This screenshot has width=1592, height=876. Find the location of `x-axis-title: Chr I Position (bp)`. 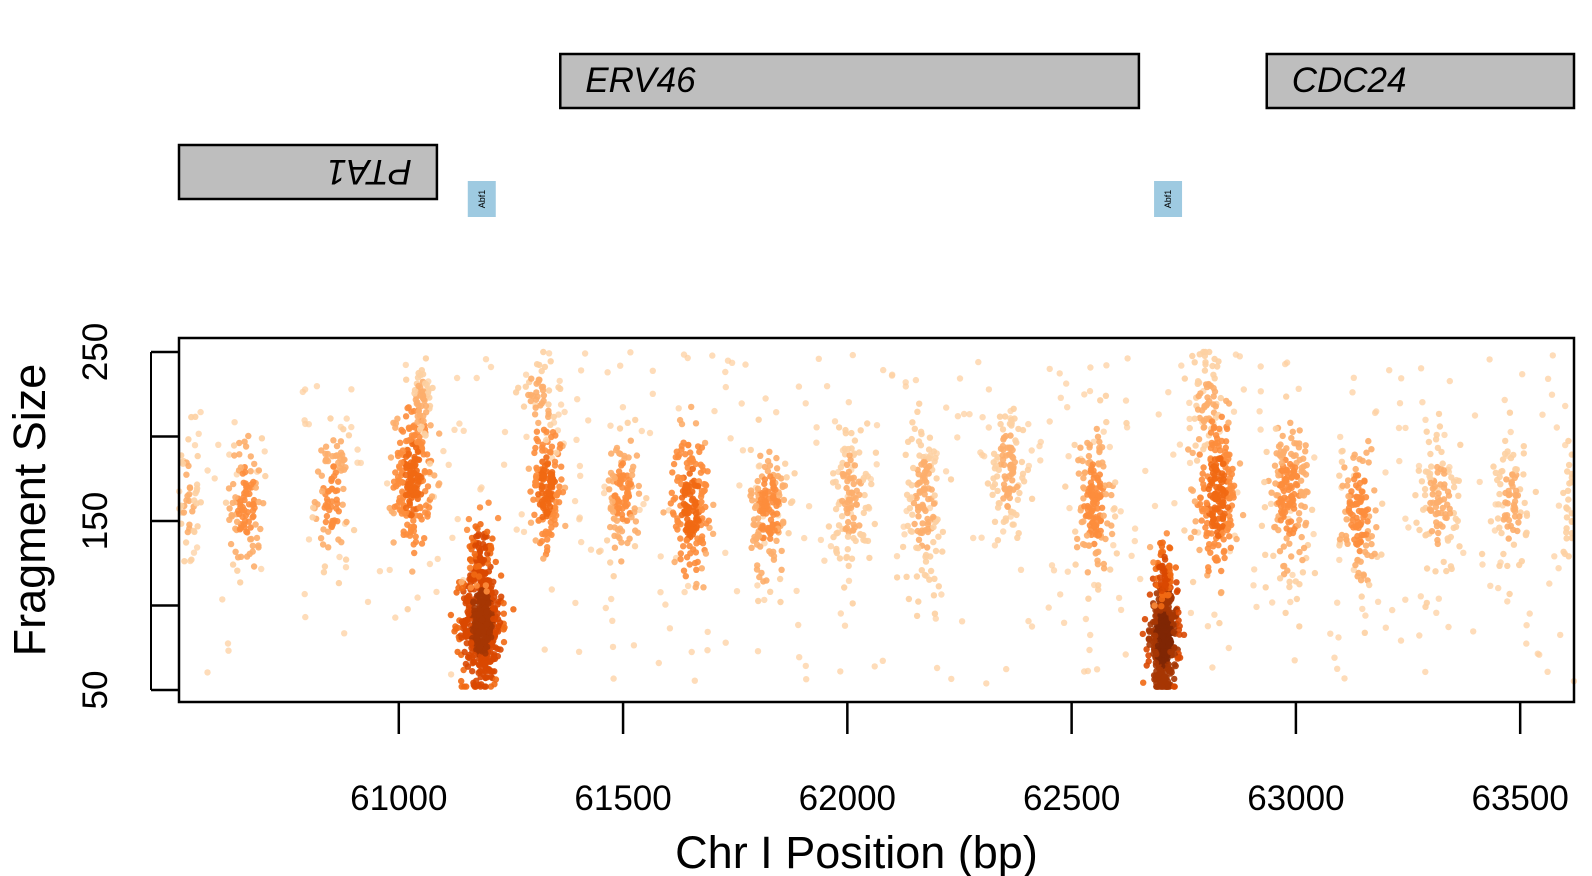

x-axis-title: Chr I Position (bp) is located at coordinates (856, 851).